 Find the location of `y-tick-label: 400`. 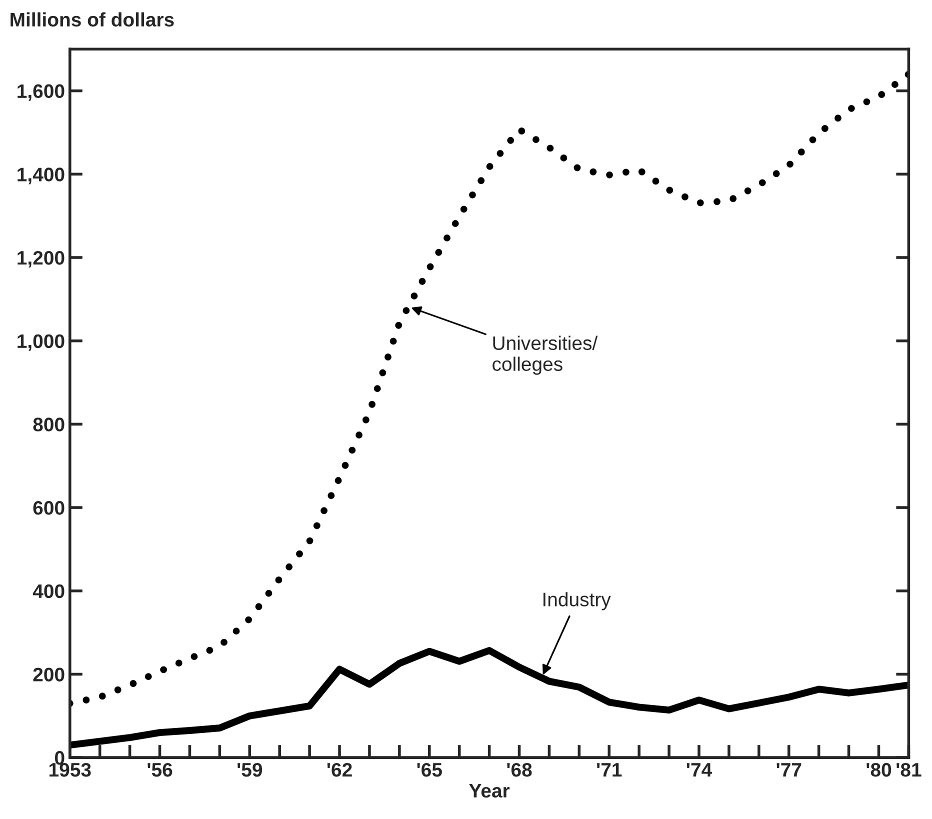

y-tick-label: 400 is located at coordinates (48, 591).